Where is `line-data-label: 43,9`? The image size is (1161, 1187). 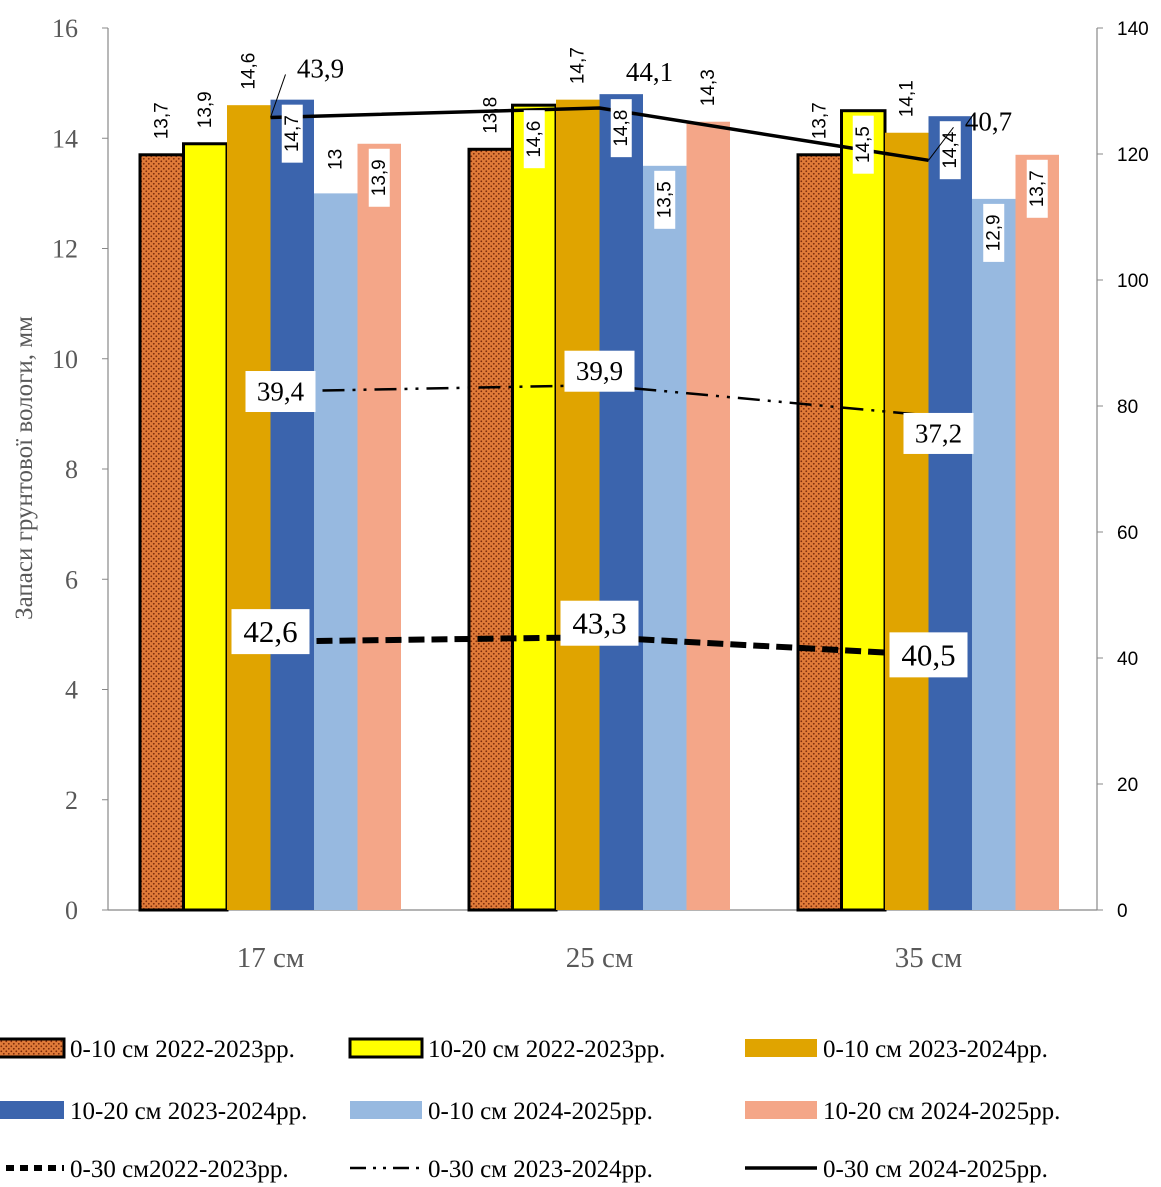 line-data-label: 43,9 is located at coordinates (320, 68).